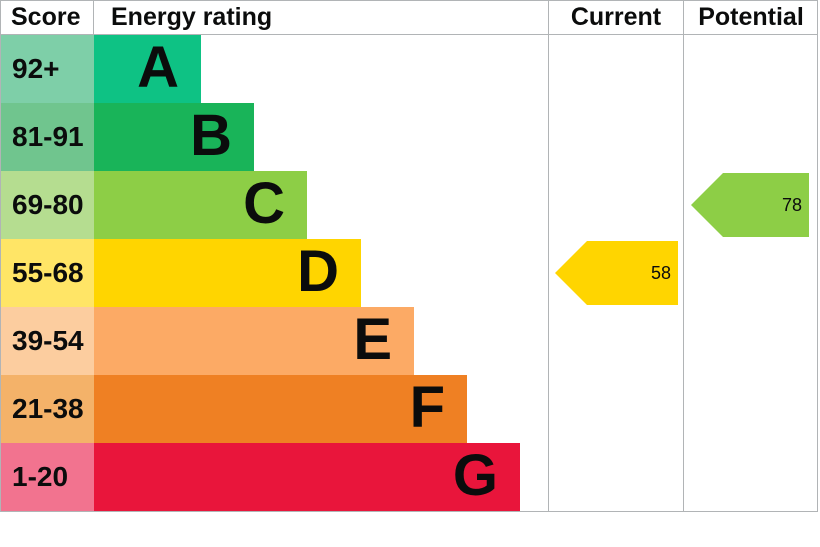 This screenshot has width=820, height=547. Describe the element at coordinates (264, 203) in the screenshot. I see `band-letter-c: C` at that location.